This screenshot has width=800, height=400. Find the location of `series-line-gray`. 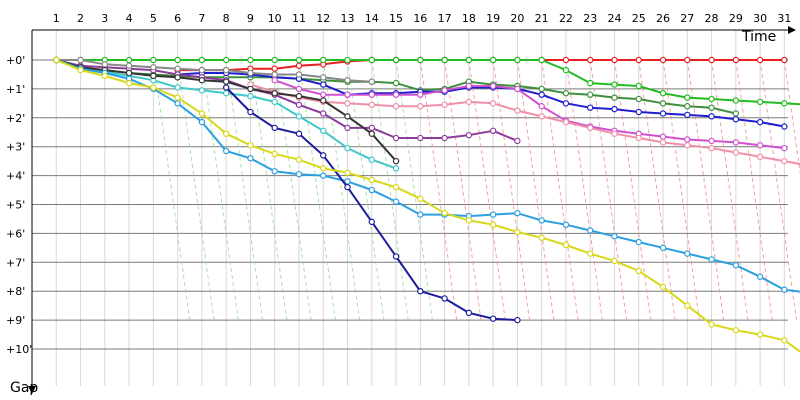

series-line-gray is located at coordinates (214, 71).